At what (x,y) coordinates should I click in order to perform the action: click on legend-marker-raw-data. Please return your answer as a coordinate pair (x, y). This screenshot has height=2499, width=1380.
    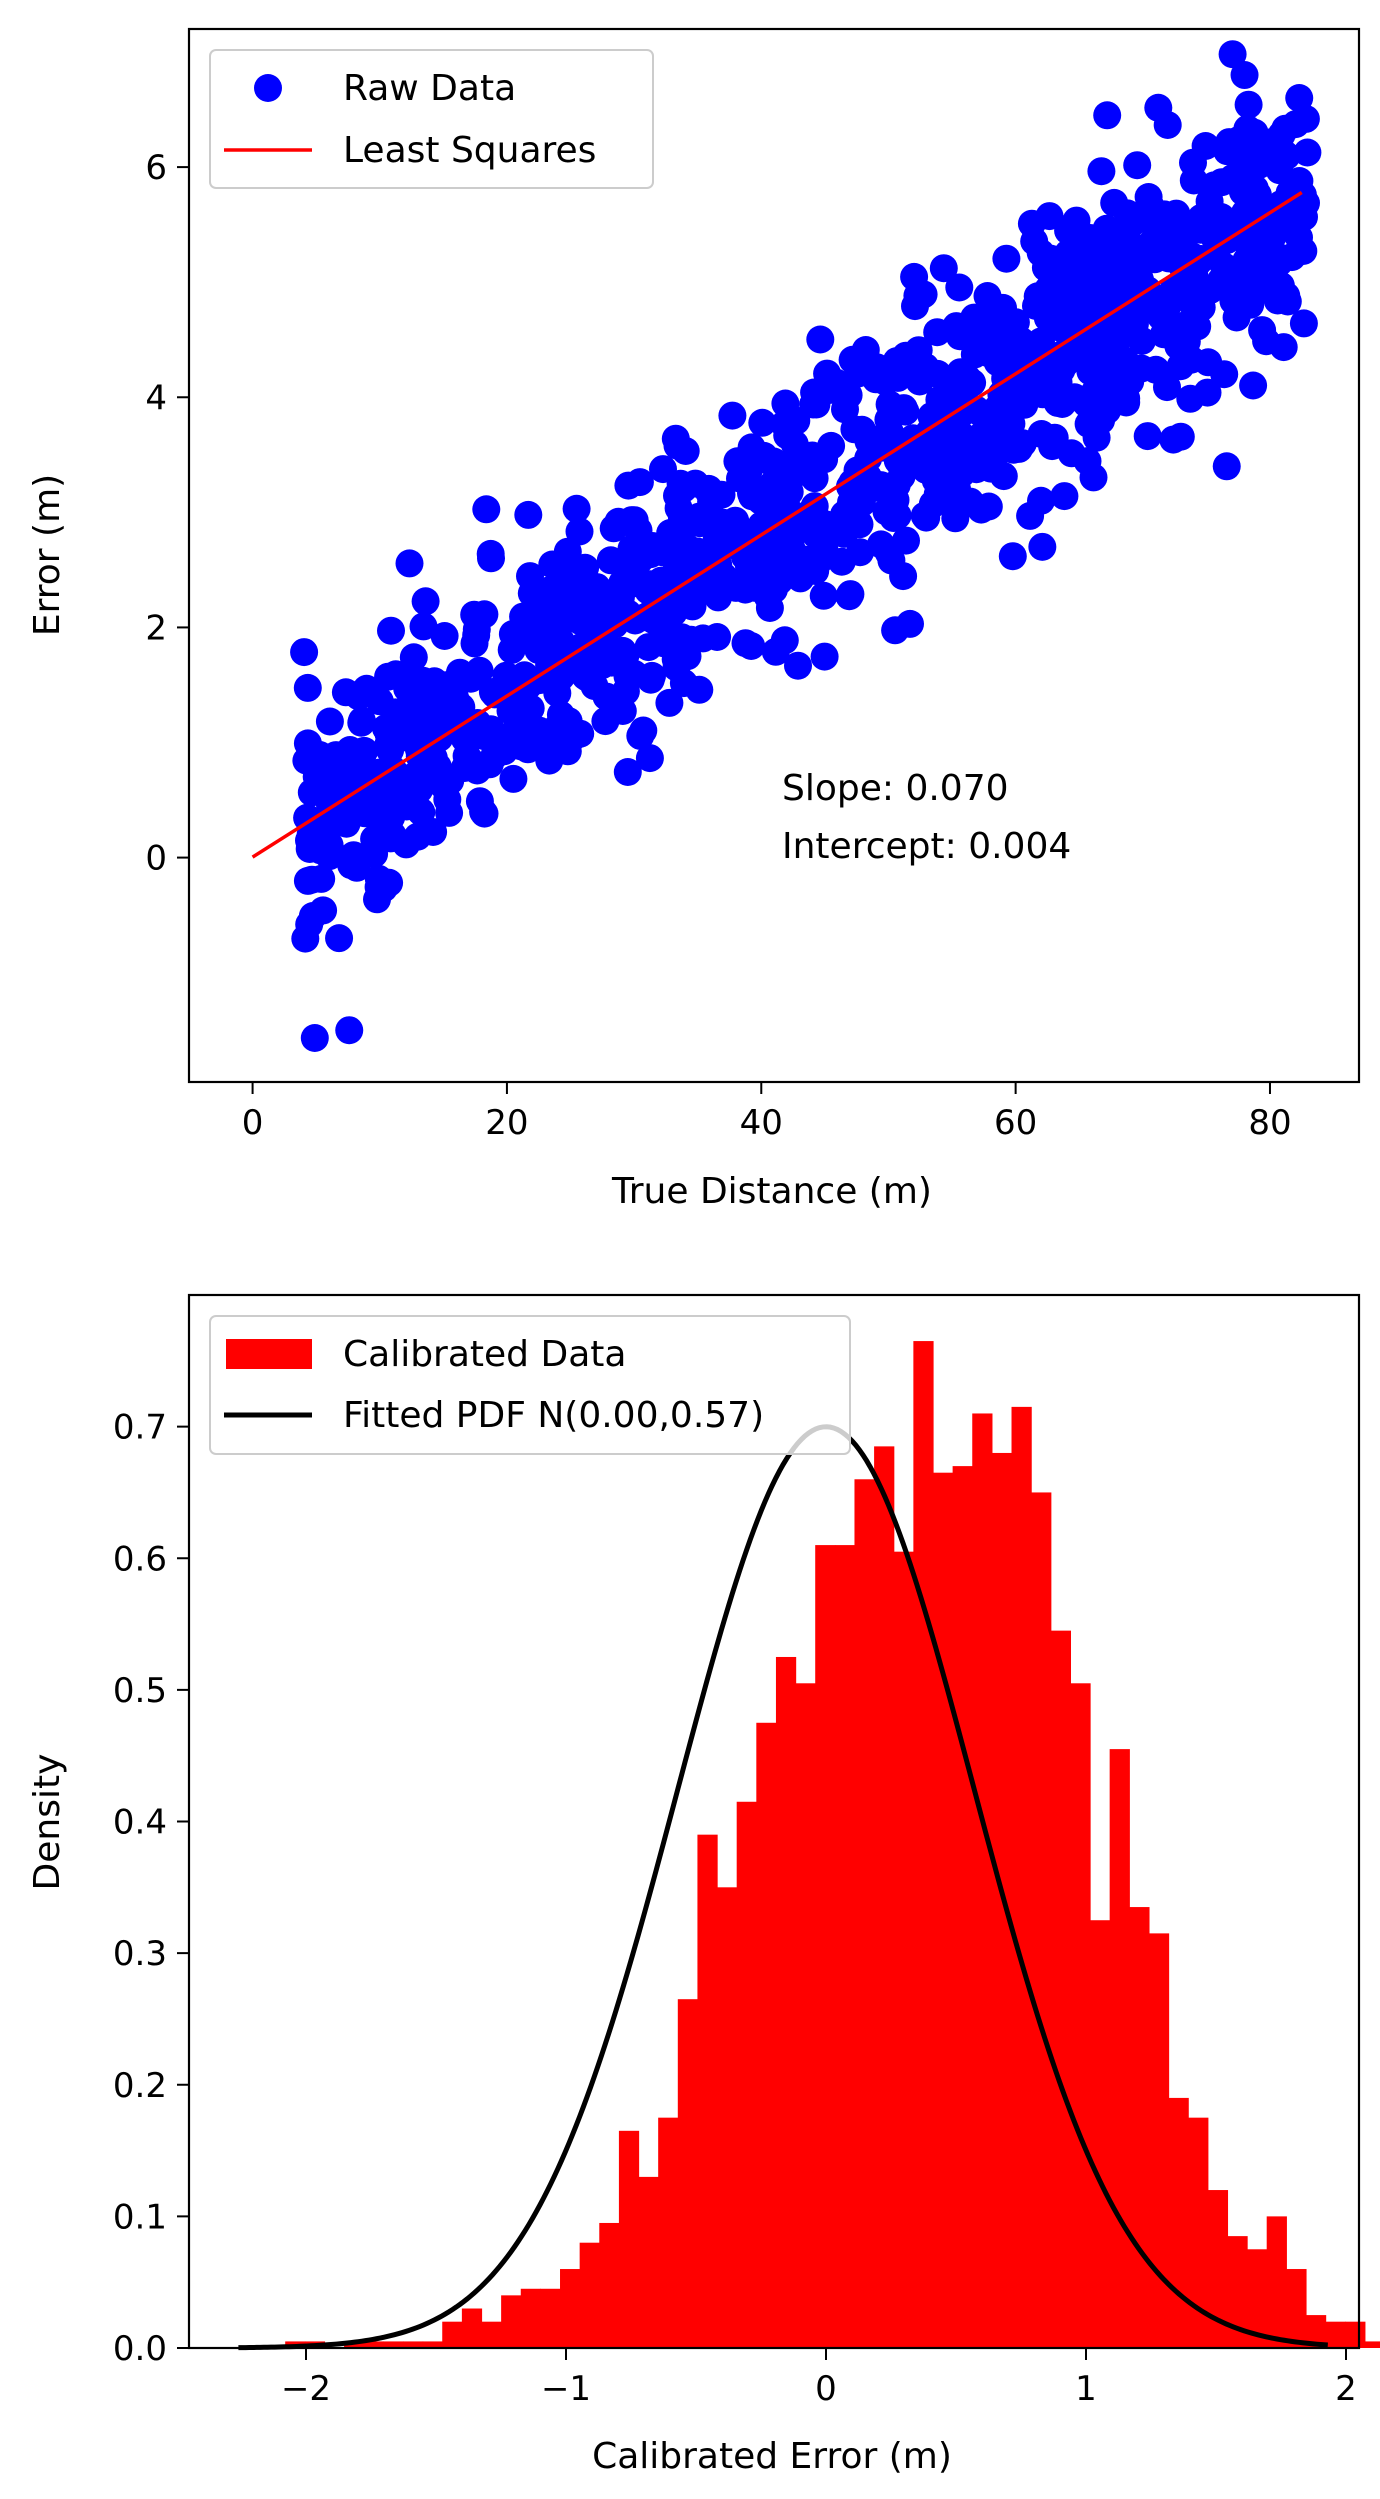
    Looking at the image, I should click on (268, 88).